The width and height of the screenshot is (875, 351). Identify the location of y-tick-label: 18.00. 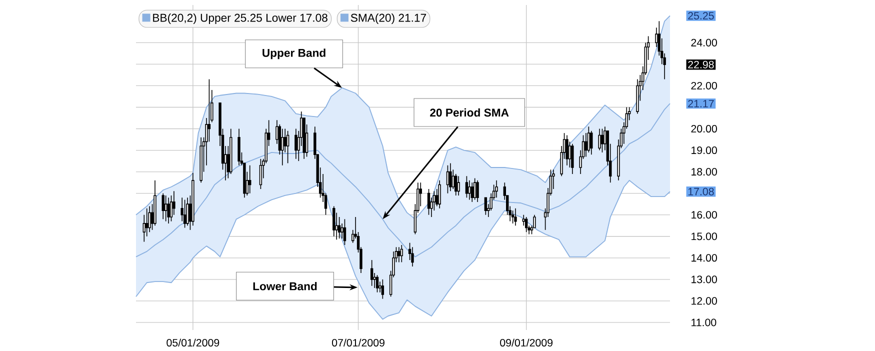
(704, 172).